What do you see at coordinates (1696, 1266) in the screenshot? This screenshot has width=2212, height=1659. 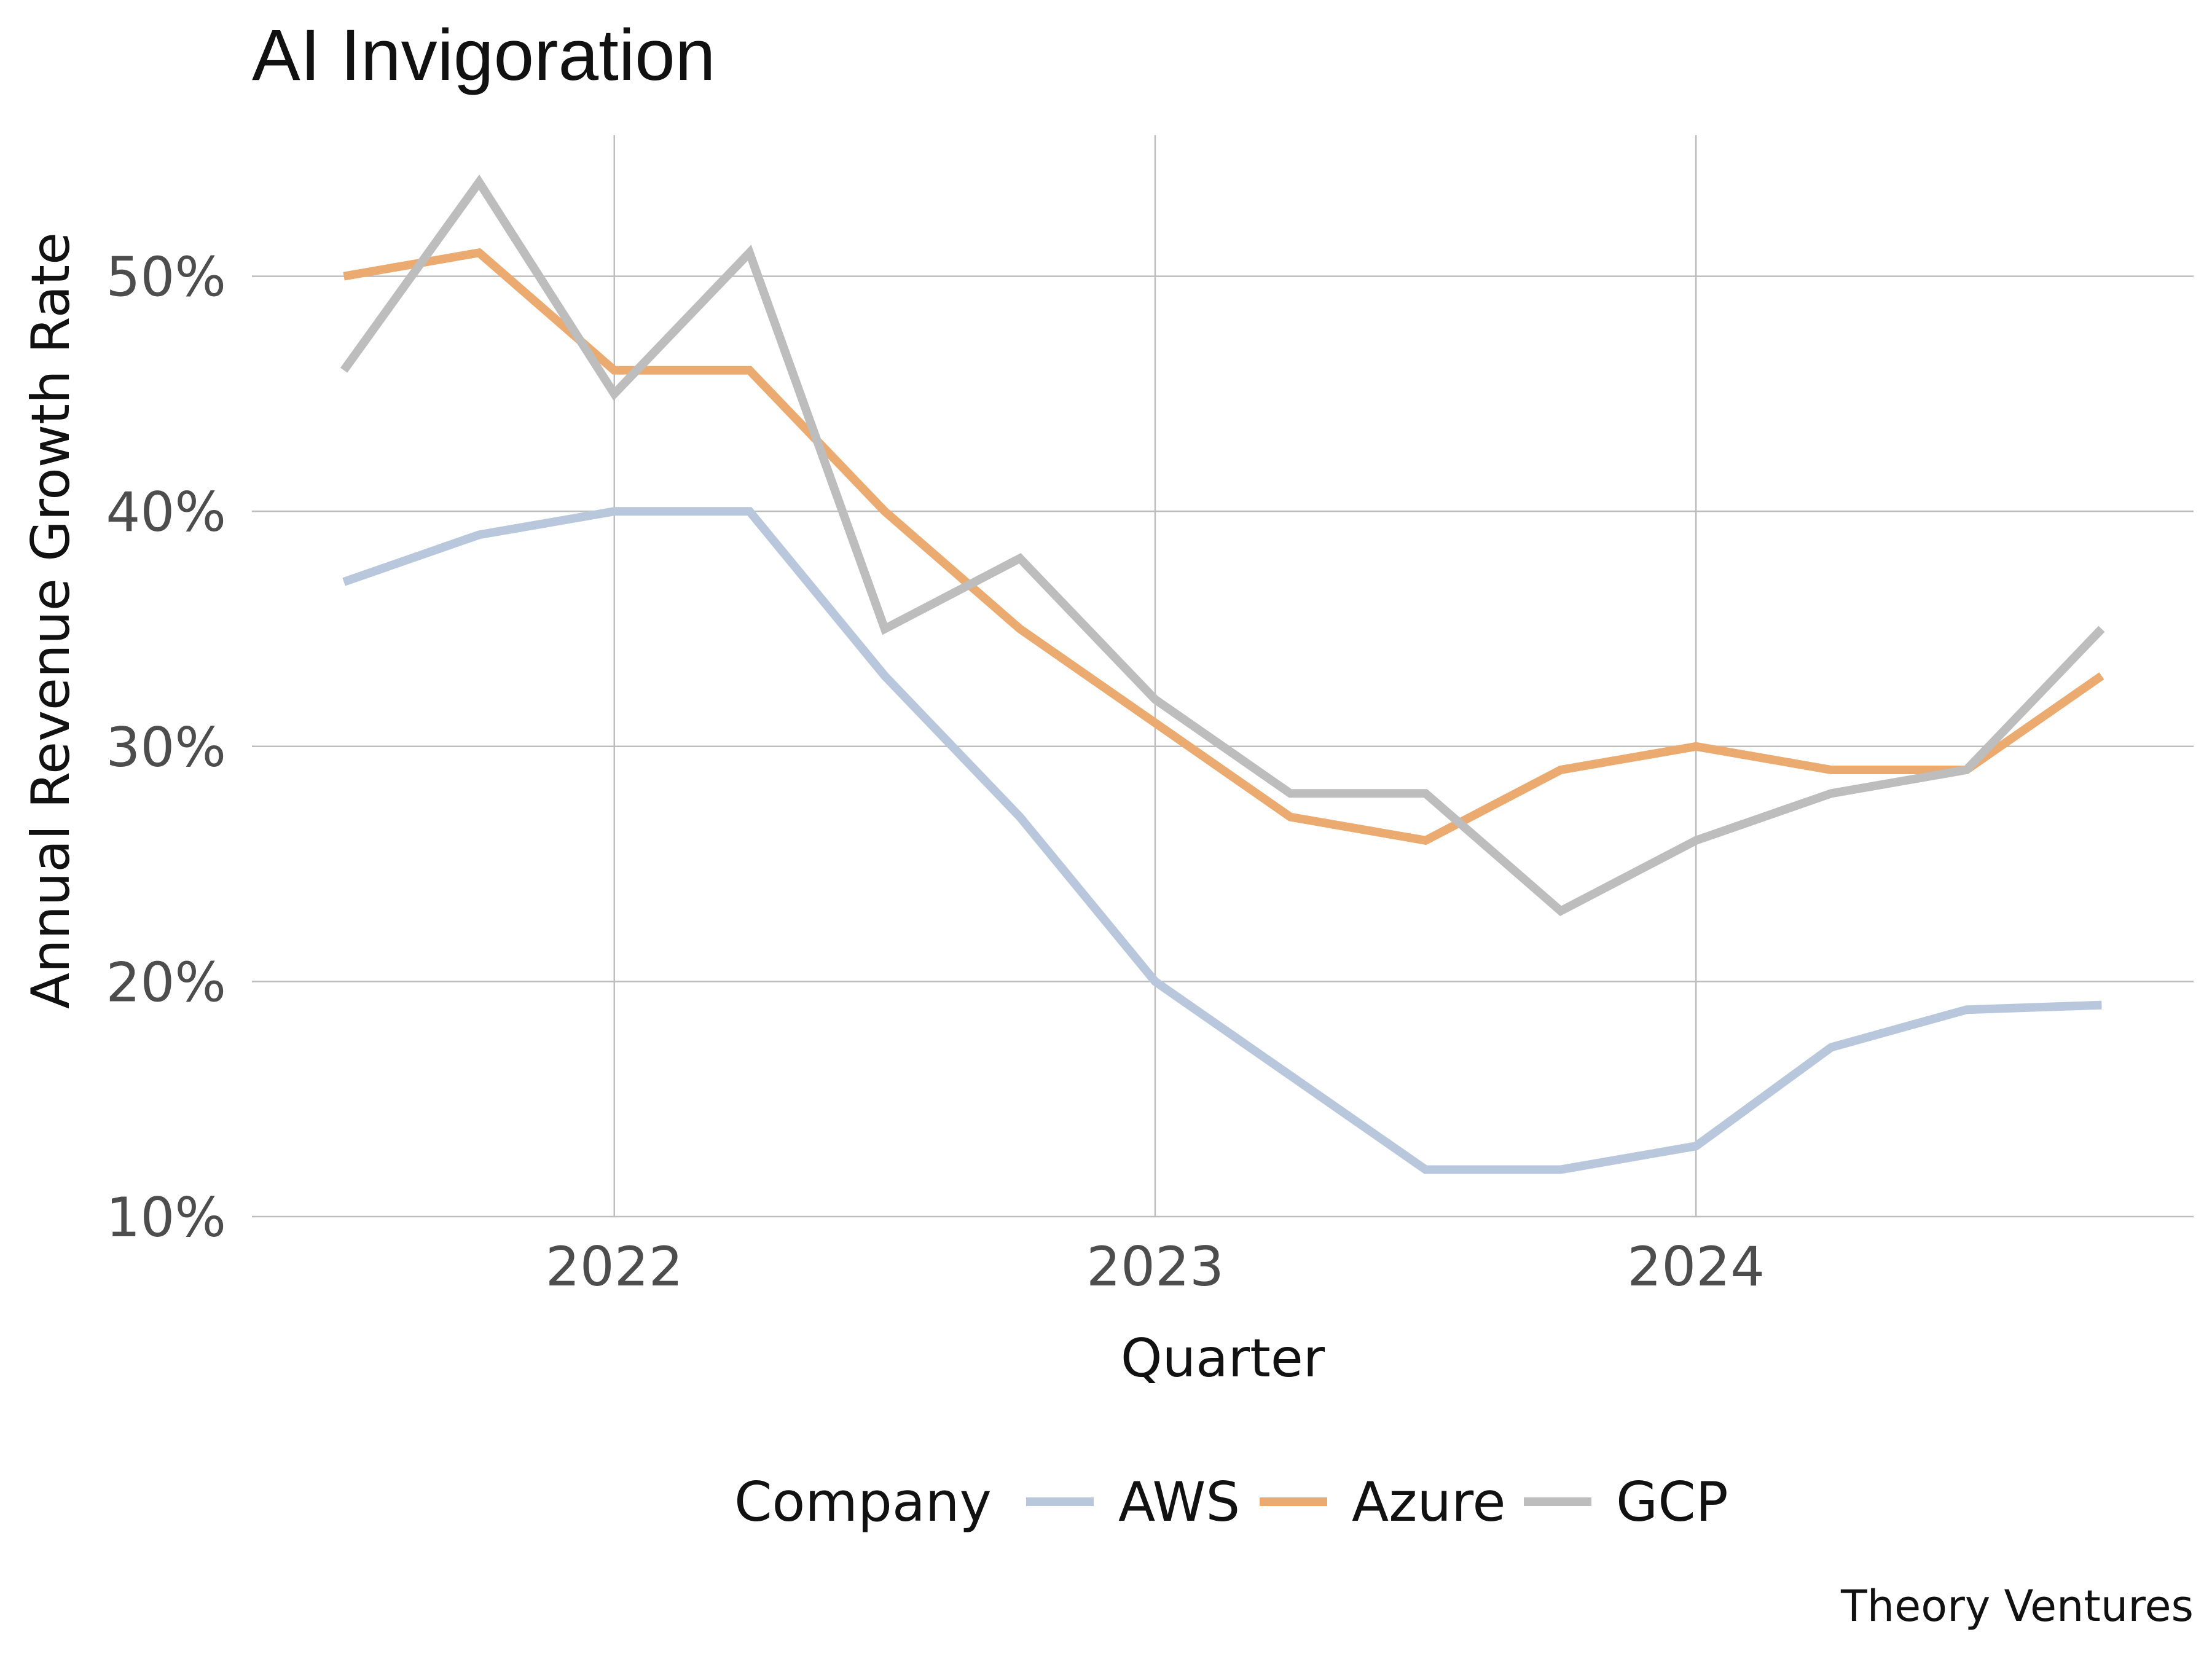 I see `x-tick-label: 2024` at bounding box center [1696, 1266].